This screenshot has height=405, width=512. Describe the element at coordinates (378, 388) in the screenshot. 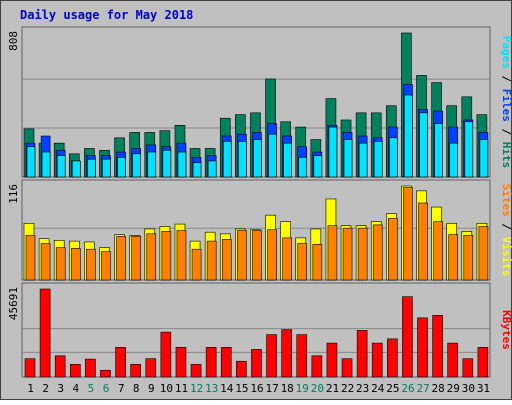

I see `x-label-24: 24` at that location.